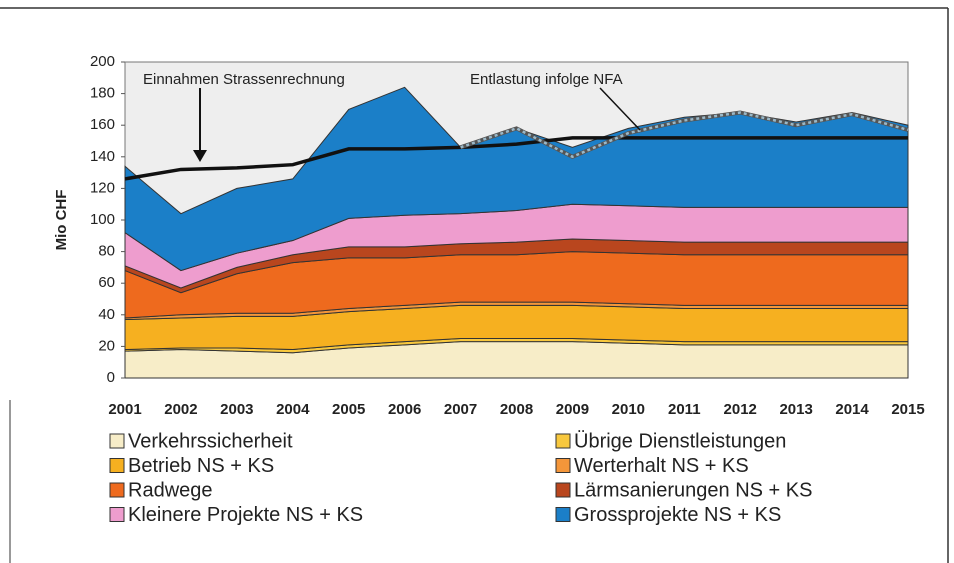 The image size is (954, 563). I want to click on y-tick-label: 40, so click(106, 314).